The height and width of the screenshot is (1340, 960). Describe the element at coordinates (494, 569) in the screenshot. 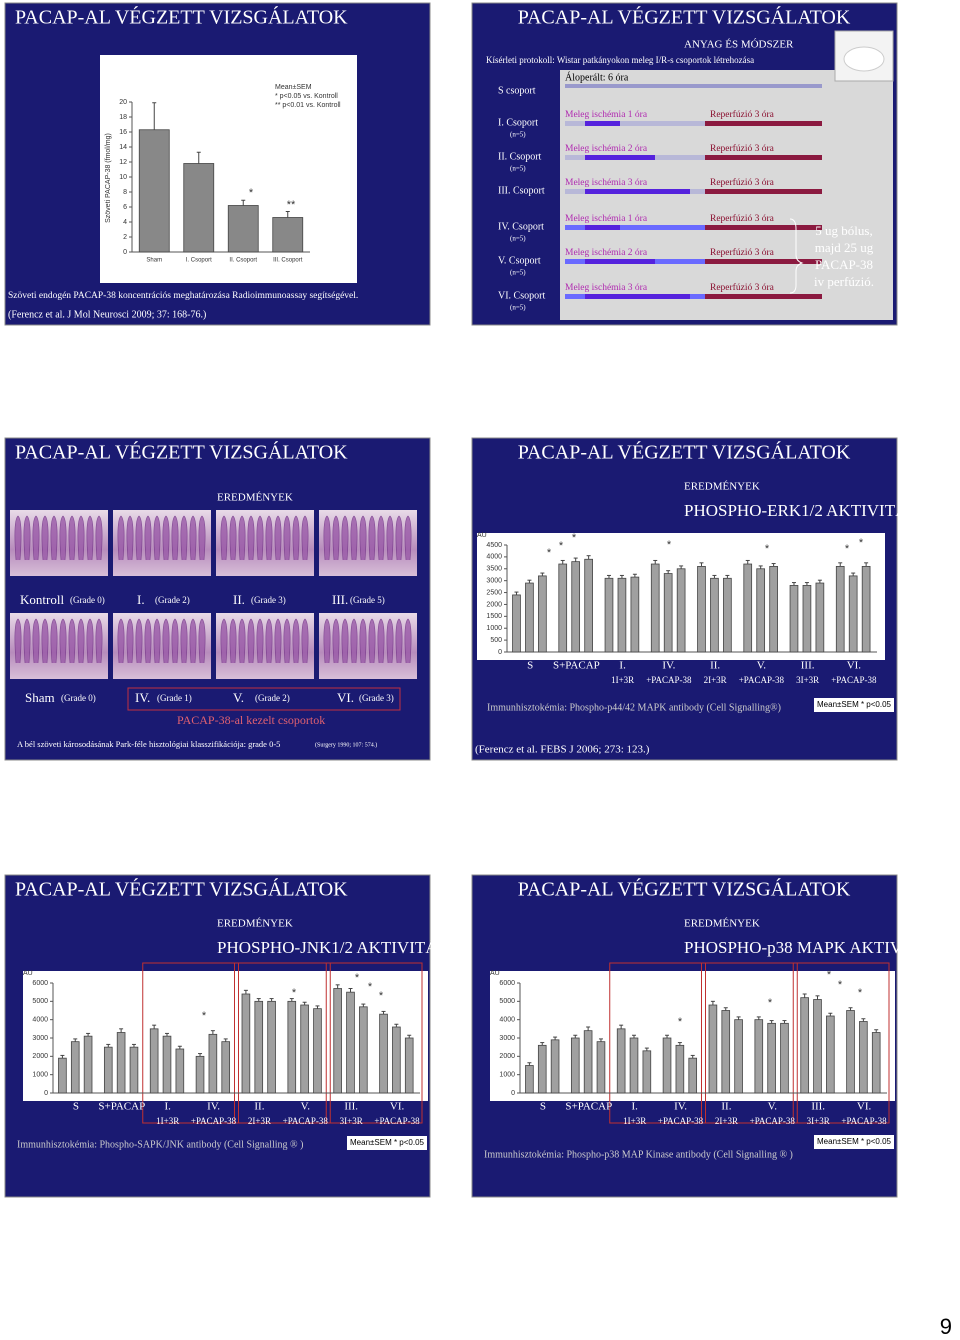

I see `text: 3500` at that location.